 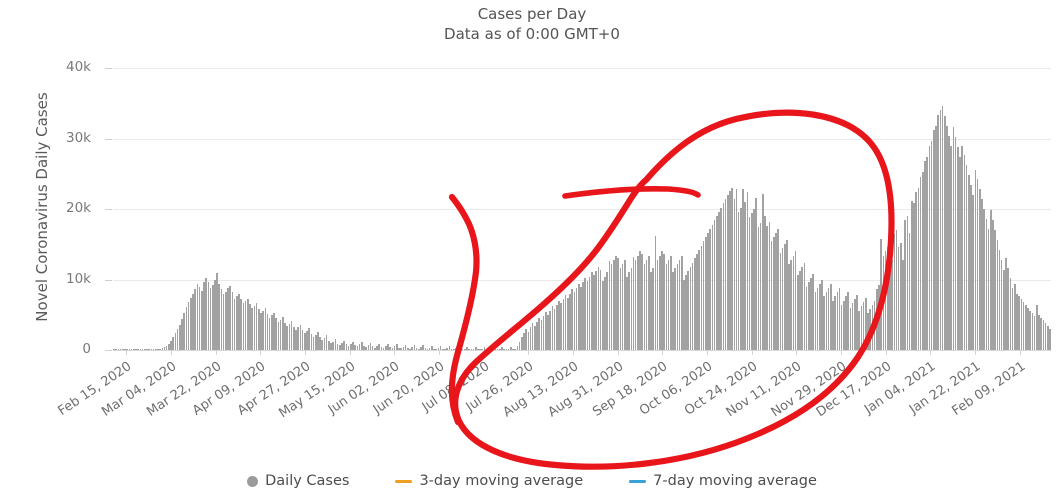 I want to click on legend-label: Daily Cases, so click(x=307, y=481).